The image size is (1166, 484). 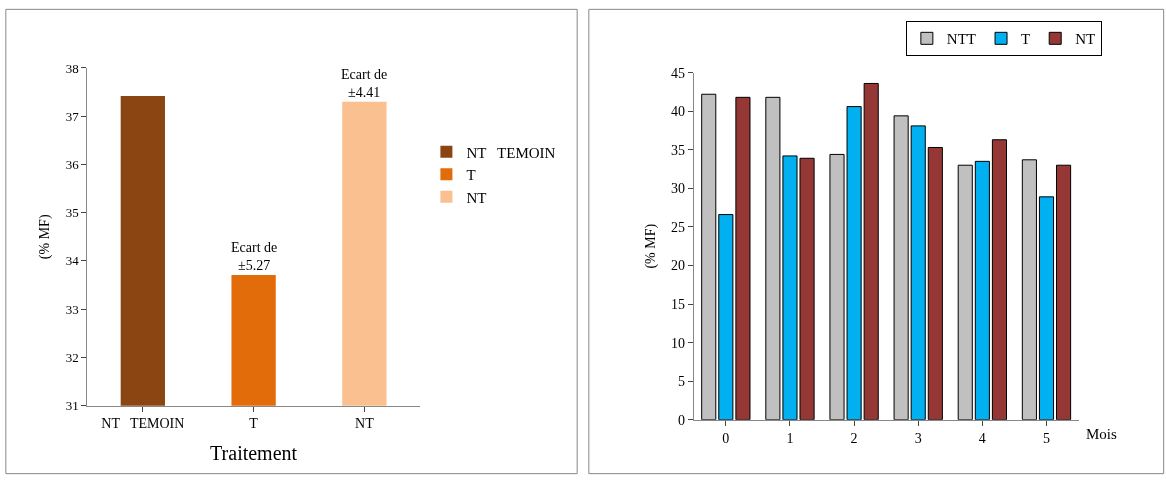 What do you see at coordinates (677, 73) in the screenshot?
I see `y-tick-label: 45` at bounding box center [677, 73].